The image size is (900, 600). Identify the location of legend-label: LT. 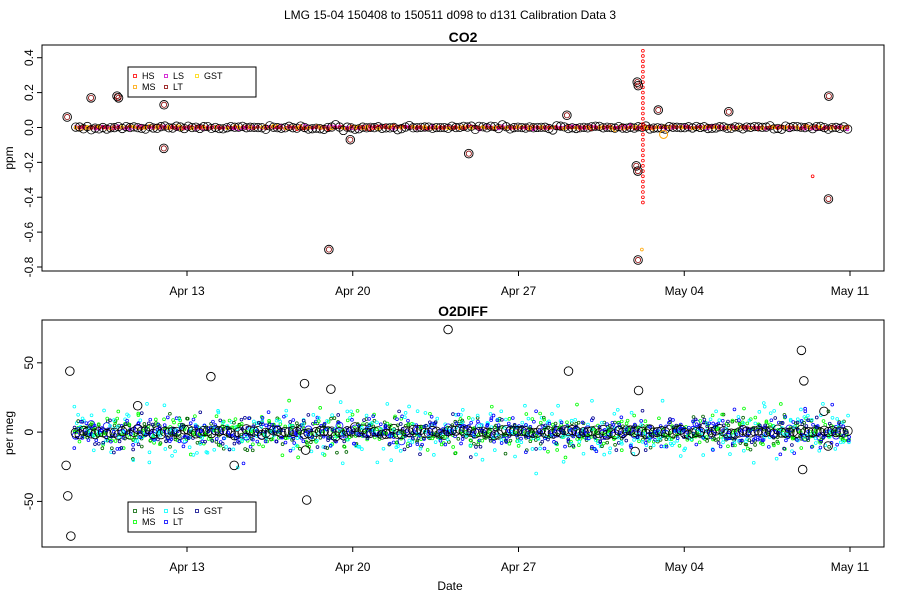
(178, 522).